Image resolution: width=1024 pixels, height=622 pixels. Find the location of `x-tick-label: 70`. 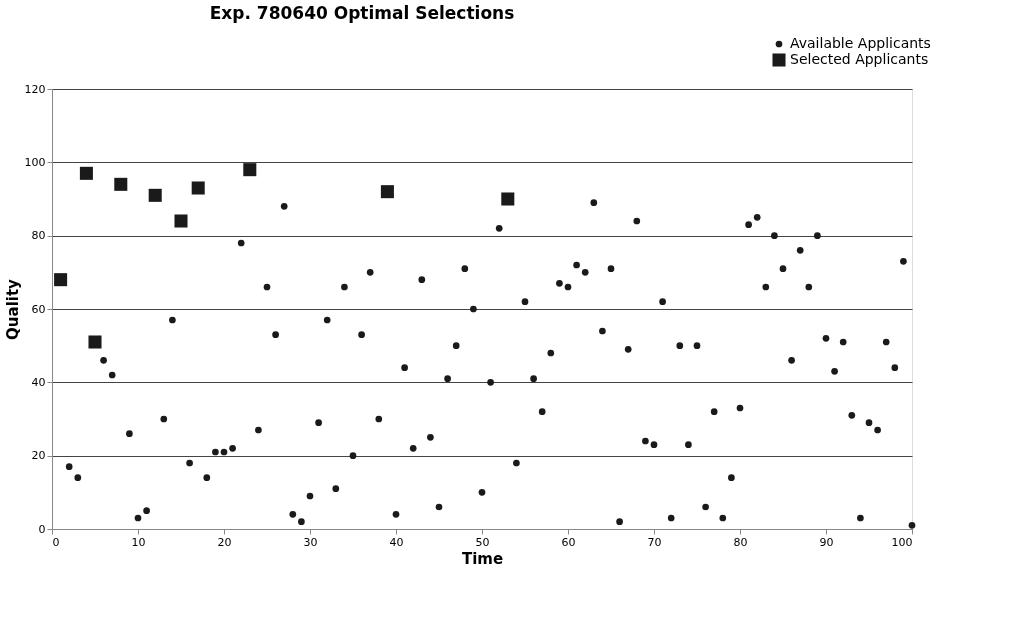

x-tick-label: 70 is located at coordinates (654, 542).